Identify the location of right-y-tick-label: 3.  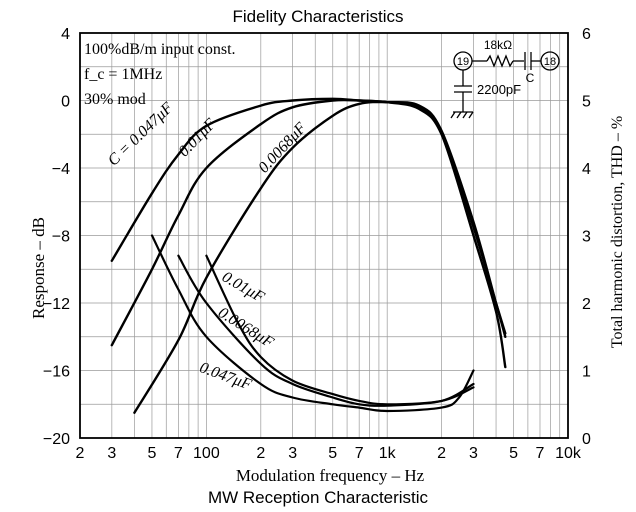
(586, 237).